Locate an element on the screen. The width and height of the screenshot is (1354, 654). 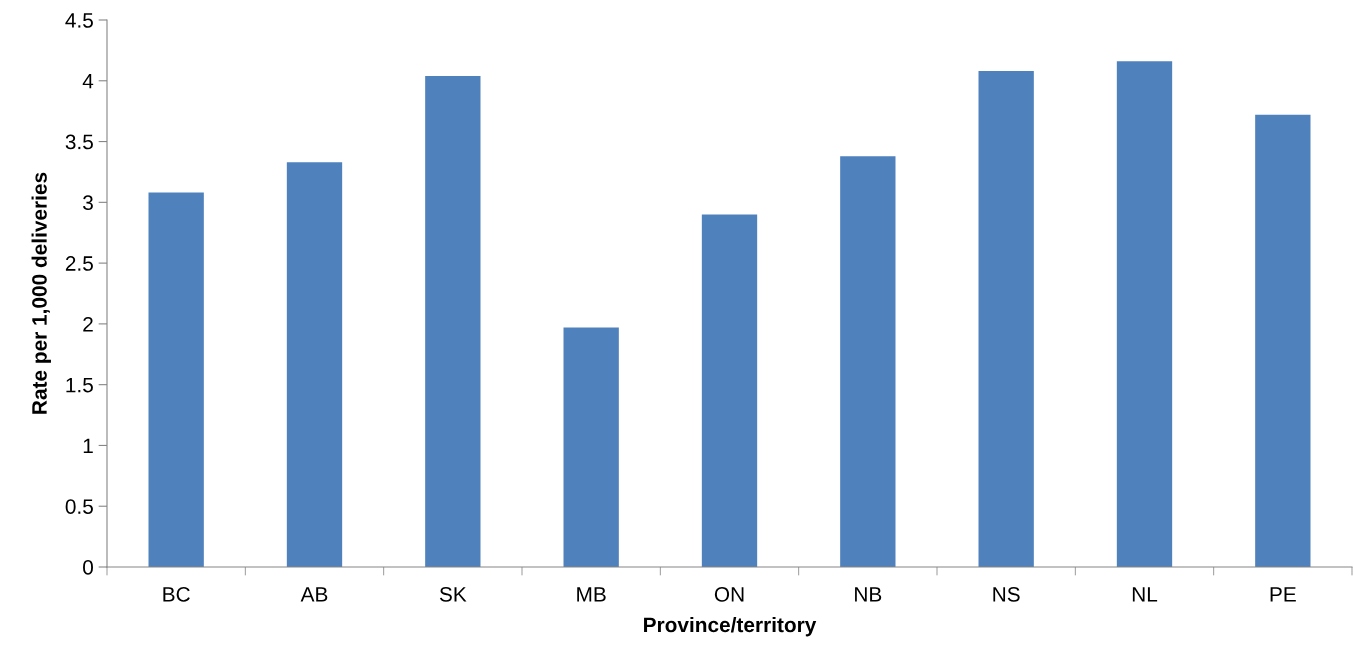
y-tick-label: 2.5 is located at coordinates (79, 263).